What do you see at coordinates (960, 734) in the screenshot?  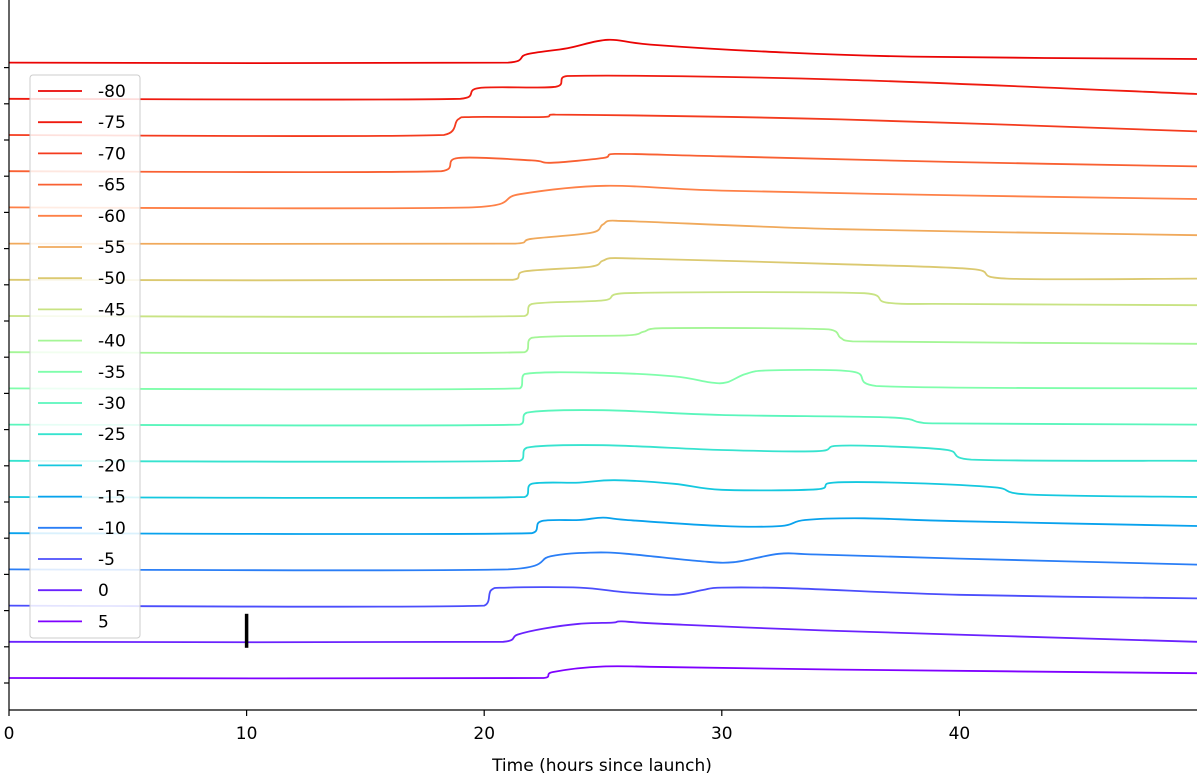 I see `x-tick-label: 40` at bounding box center [960, 734].